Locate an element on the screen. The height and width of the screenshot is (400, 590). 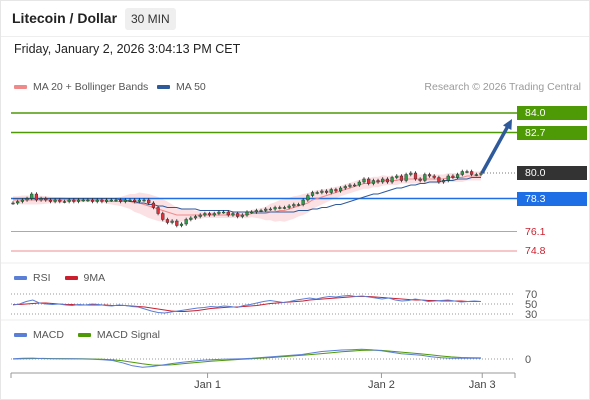
credit-text: Research © 2026 Trading Central is located at coordinates (502, 87).